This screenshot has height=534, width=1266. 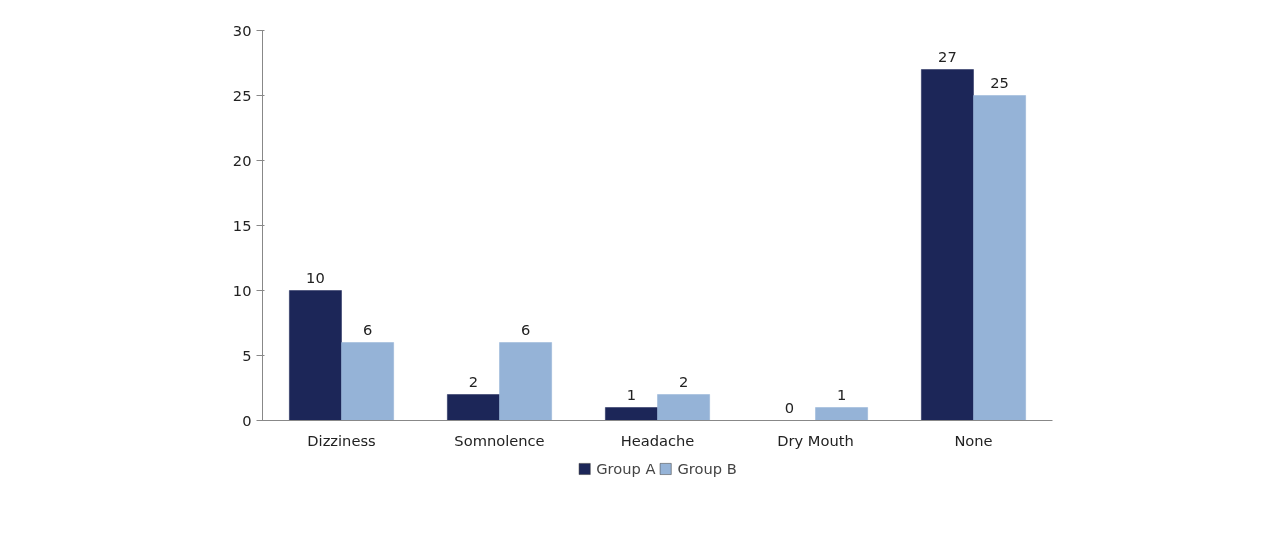 I want to click on y-tick-label: 20, so click(x=242, y=160).